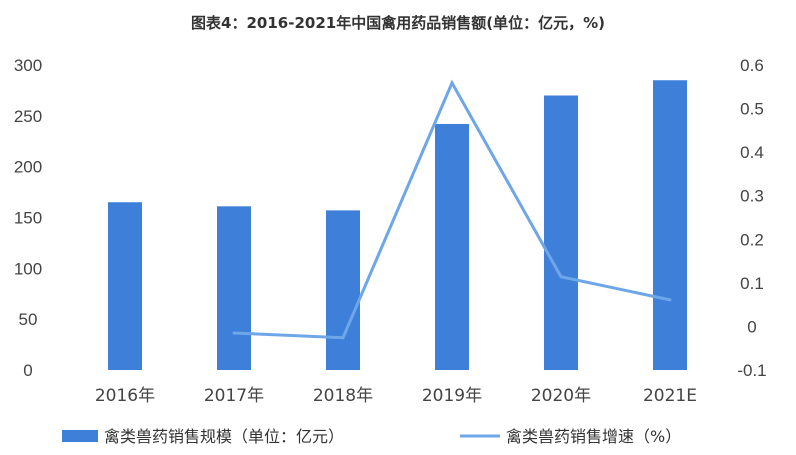 This screenshot has height=455, width=796. I want to click on right-axis-tick: 0.1, so click(752, 283).